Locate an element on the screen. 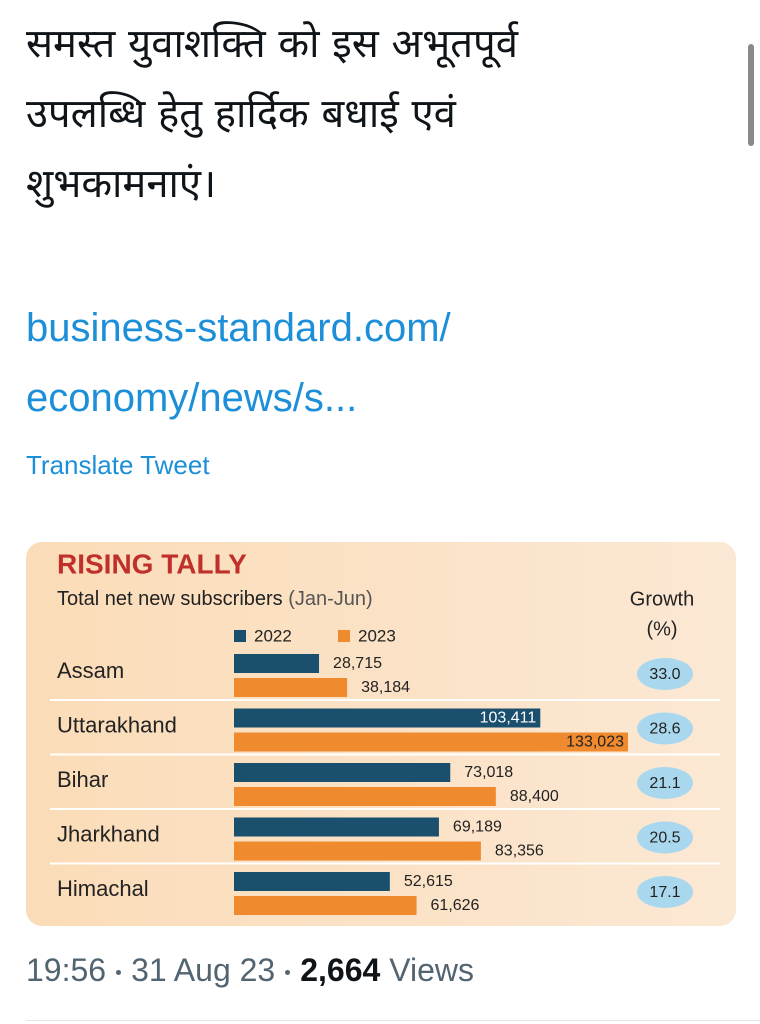  category-label: Himachal is located at coordinates (103, 888).